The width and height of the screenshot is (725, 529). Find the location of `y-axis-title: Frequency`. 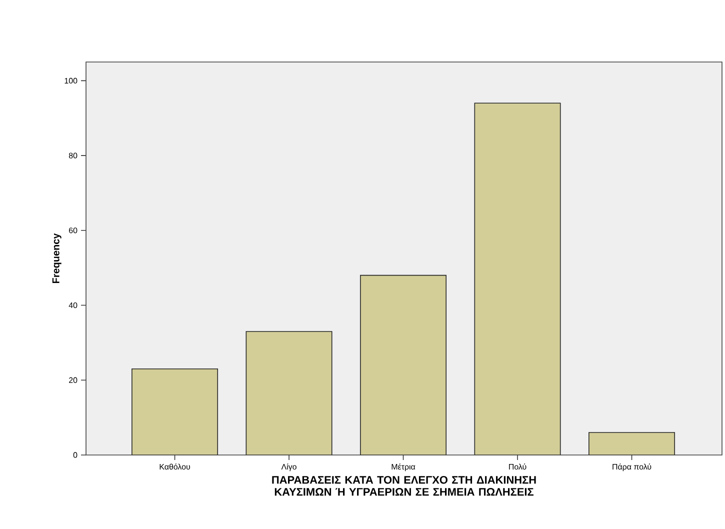

y-axis-title: Frequency is located at coordinates (57, 258).